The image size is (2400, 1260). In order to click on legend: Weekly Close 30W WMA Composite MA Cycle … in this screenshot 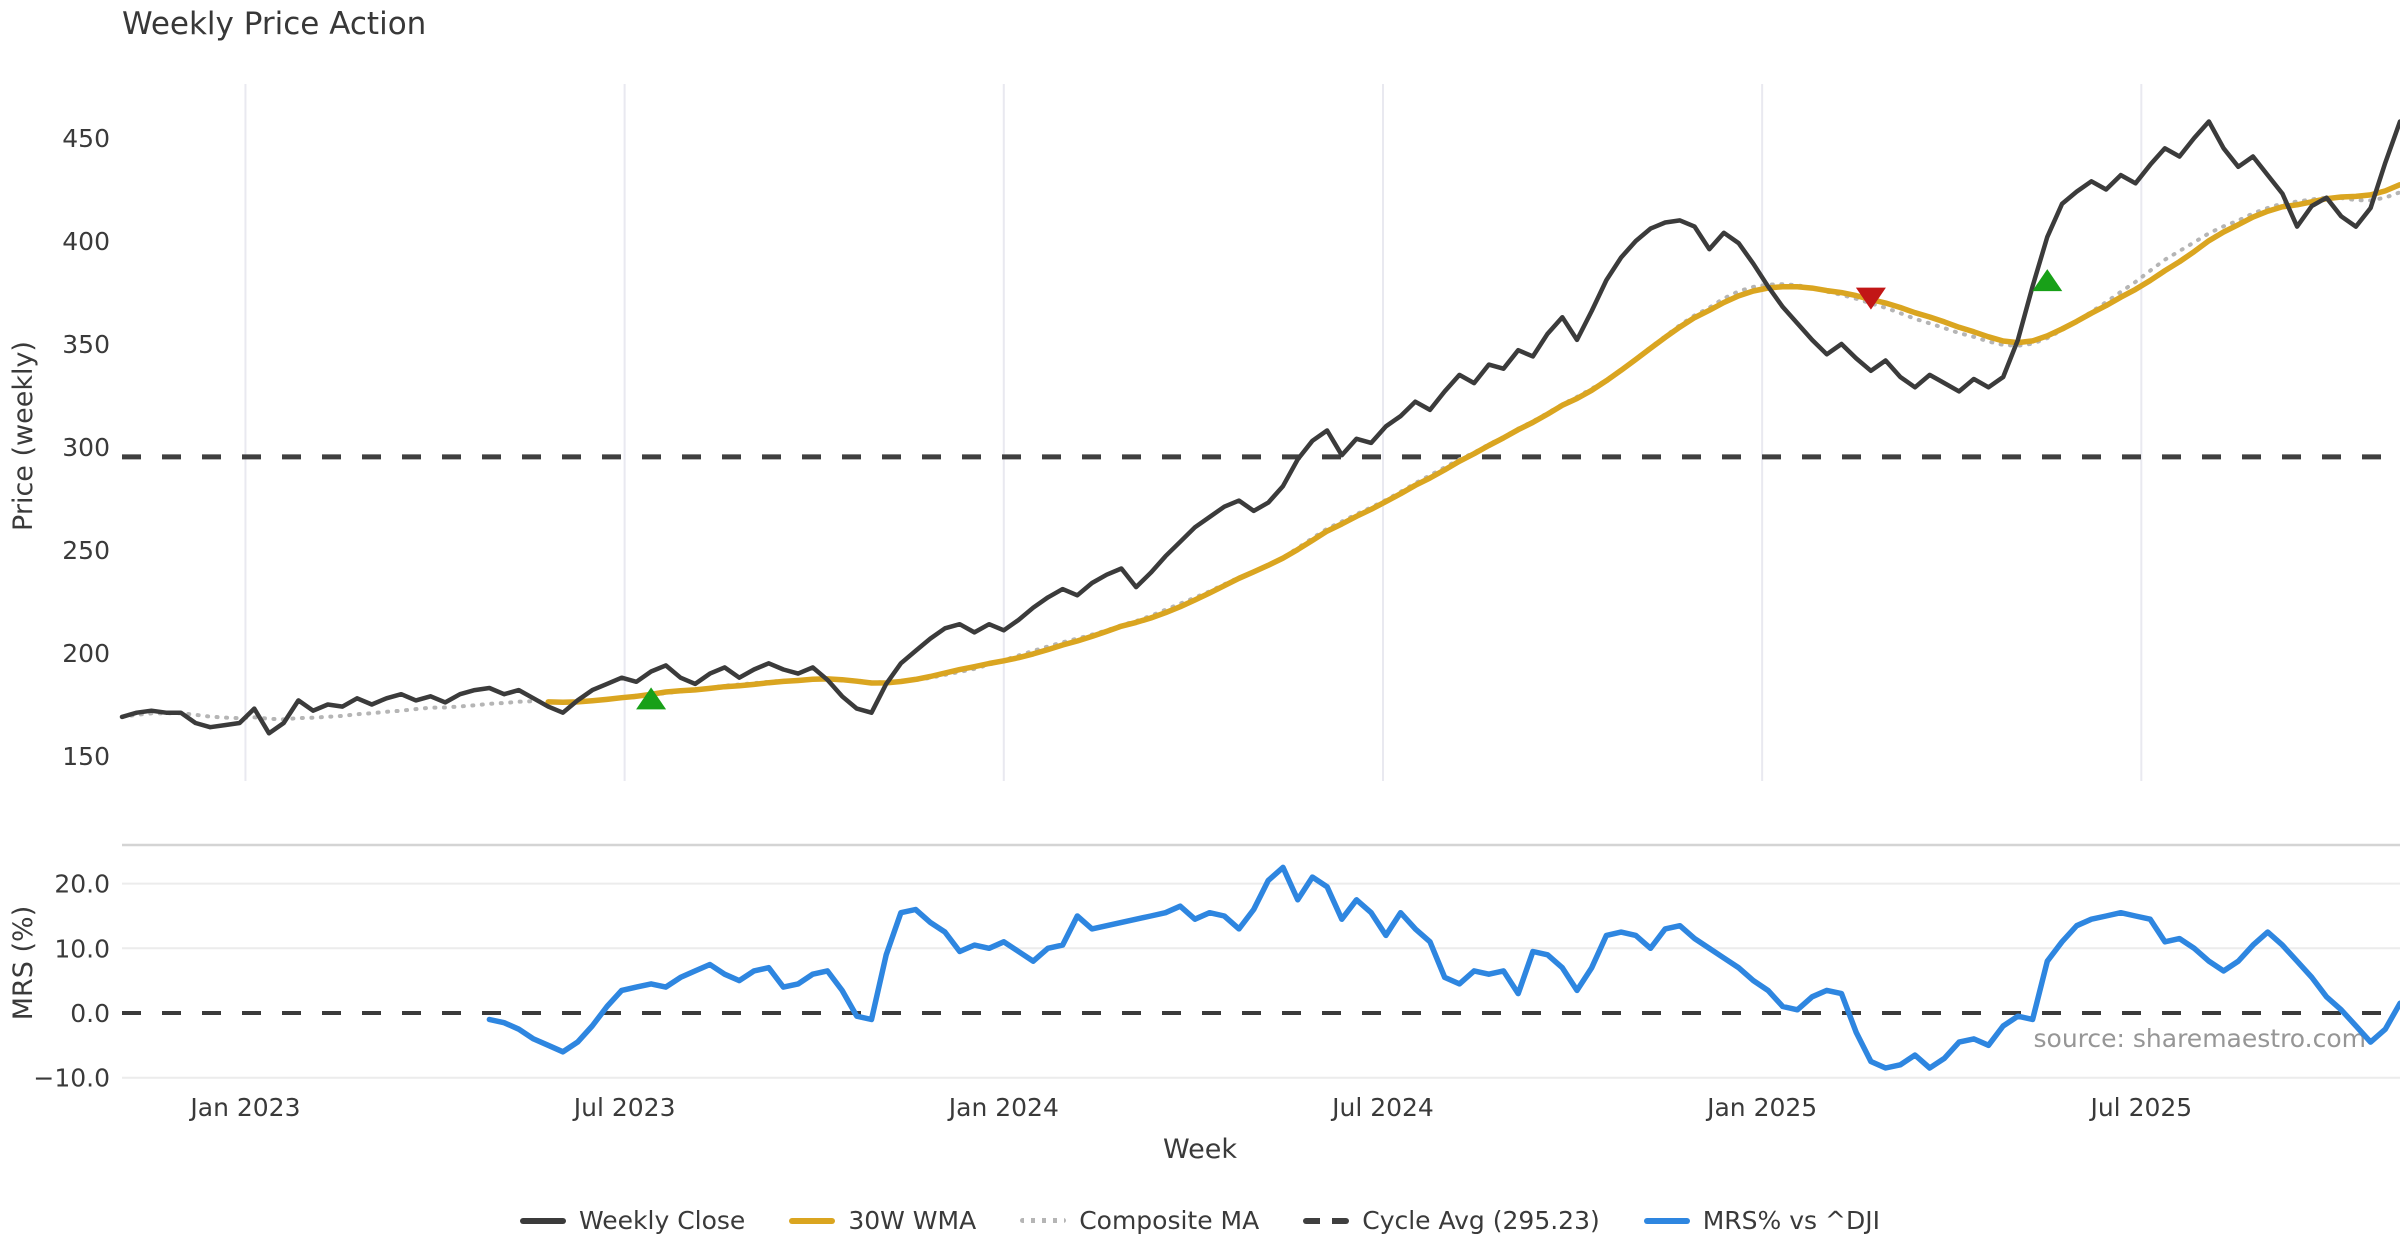, I will do `click(1200, 1220)`.